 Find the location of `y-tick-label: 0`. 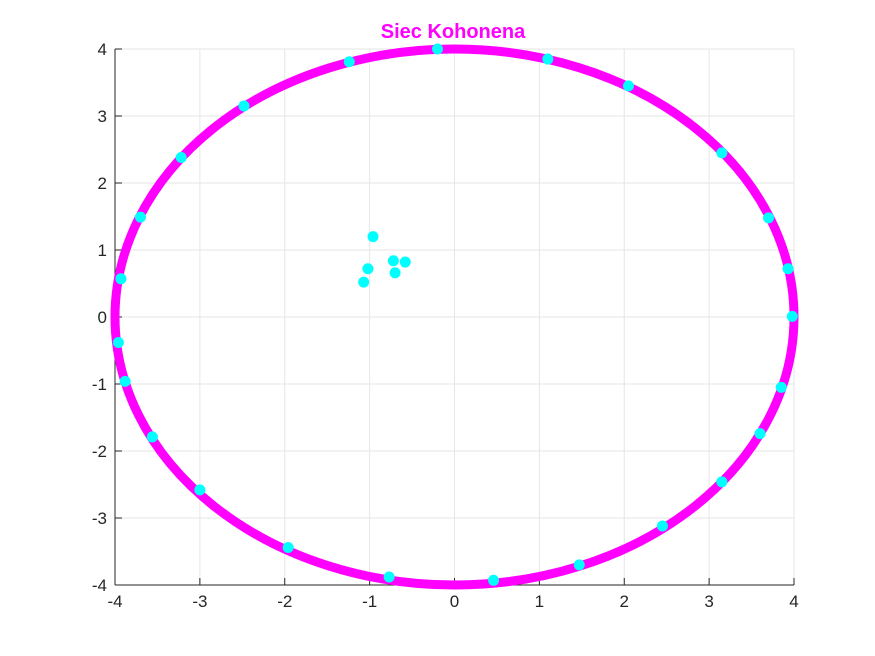

y-tick-label: 0 is located at coordinates (102, 317).